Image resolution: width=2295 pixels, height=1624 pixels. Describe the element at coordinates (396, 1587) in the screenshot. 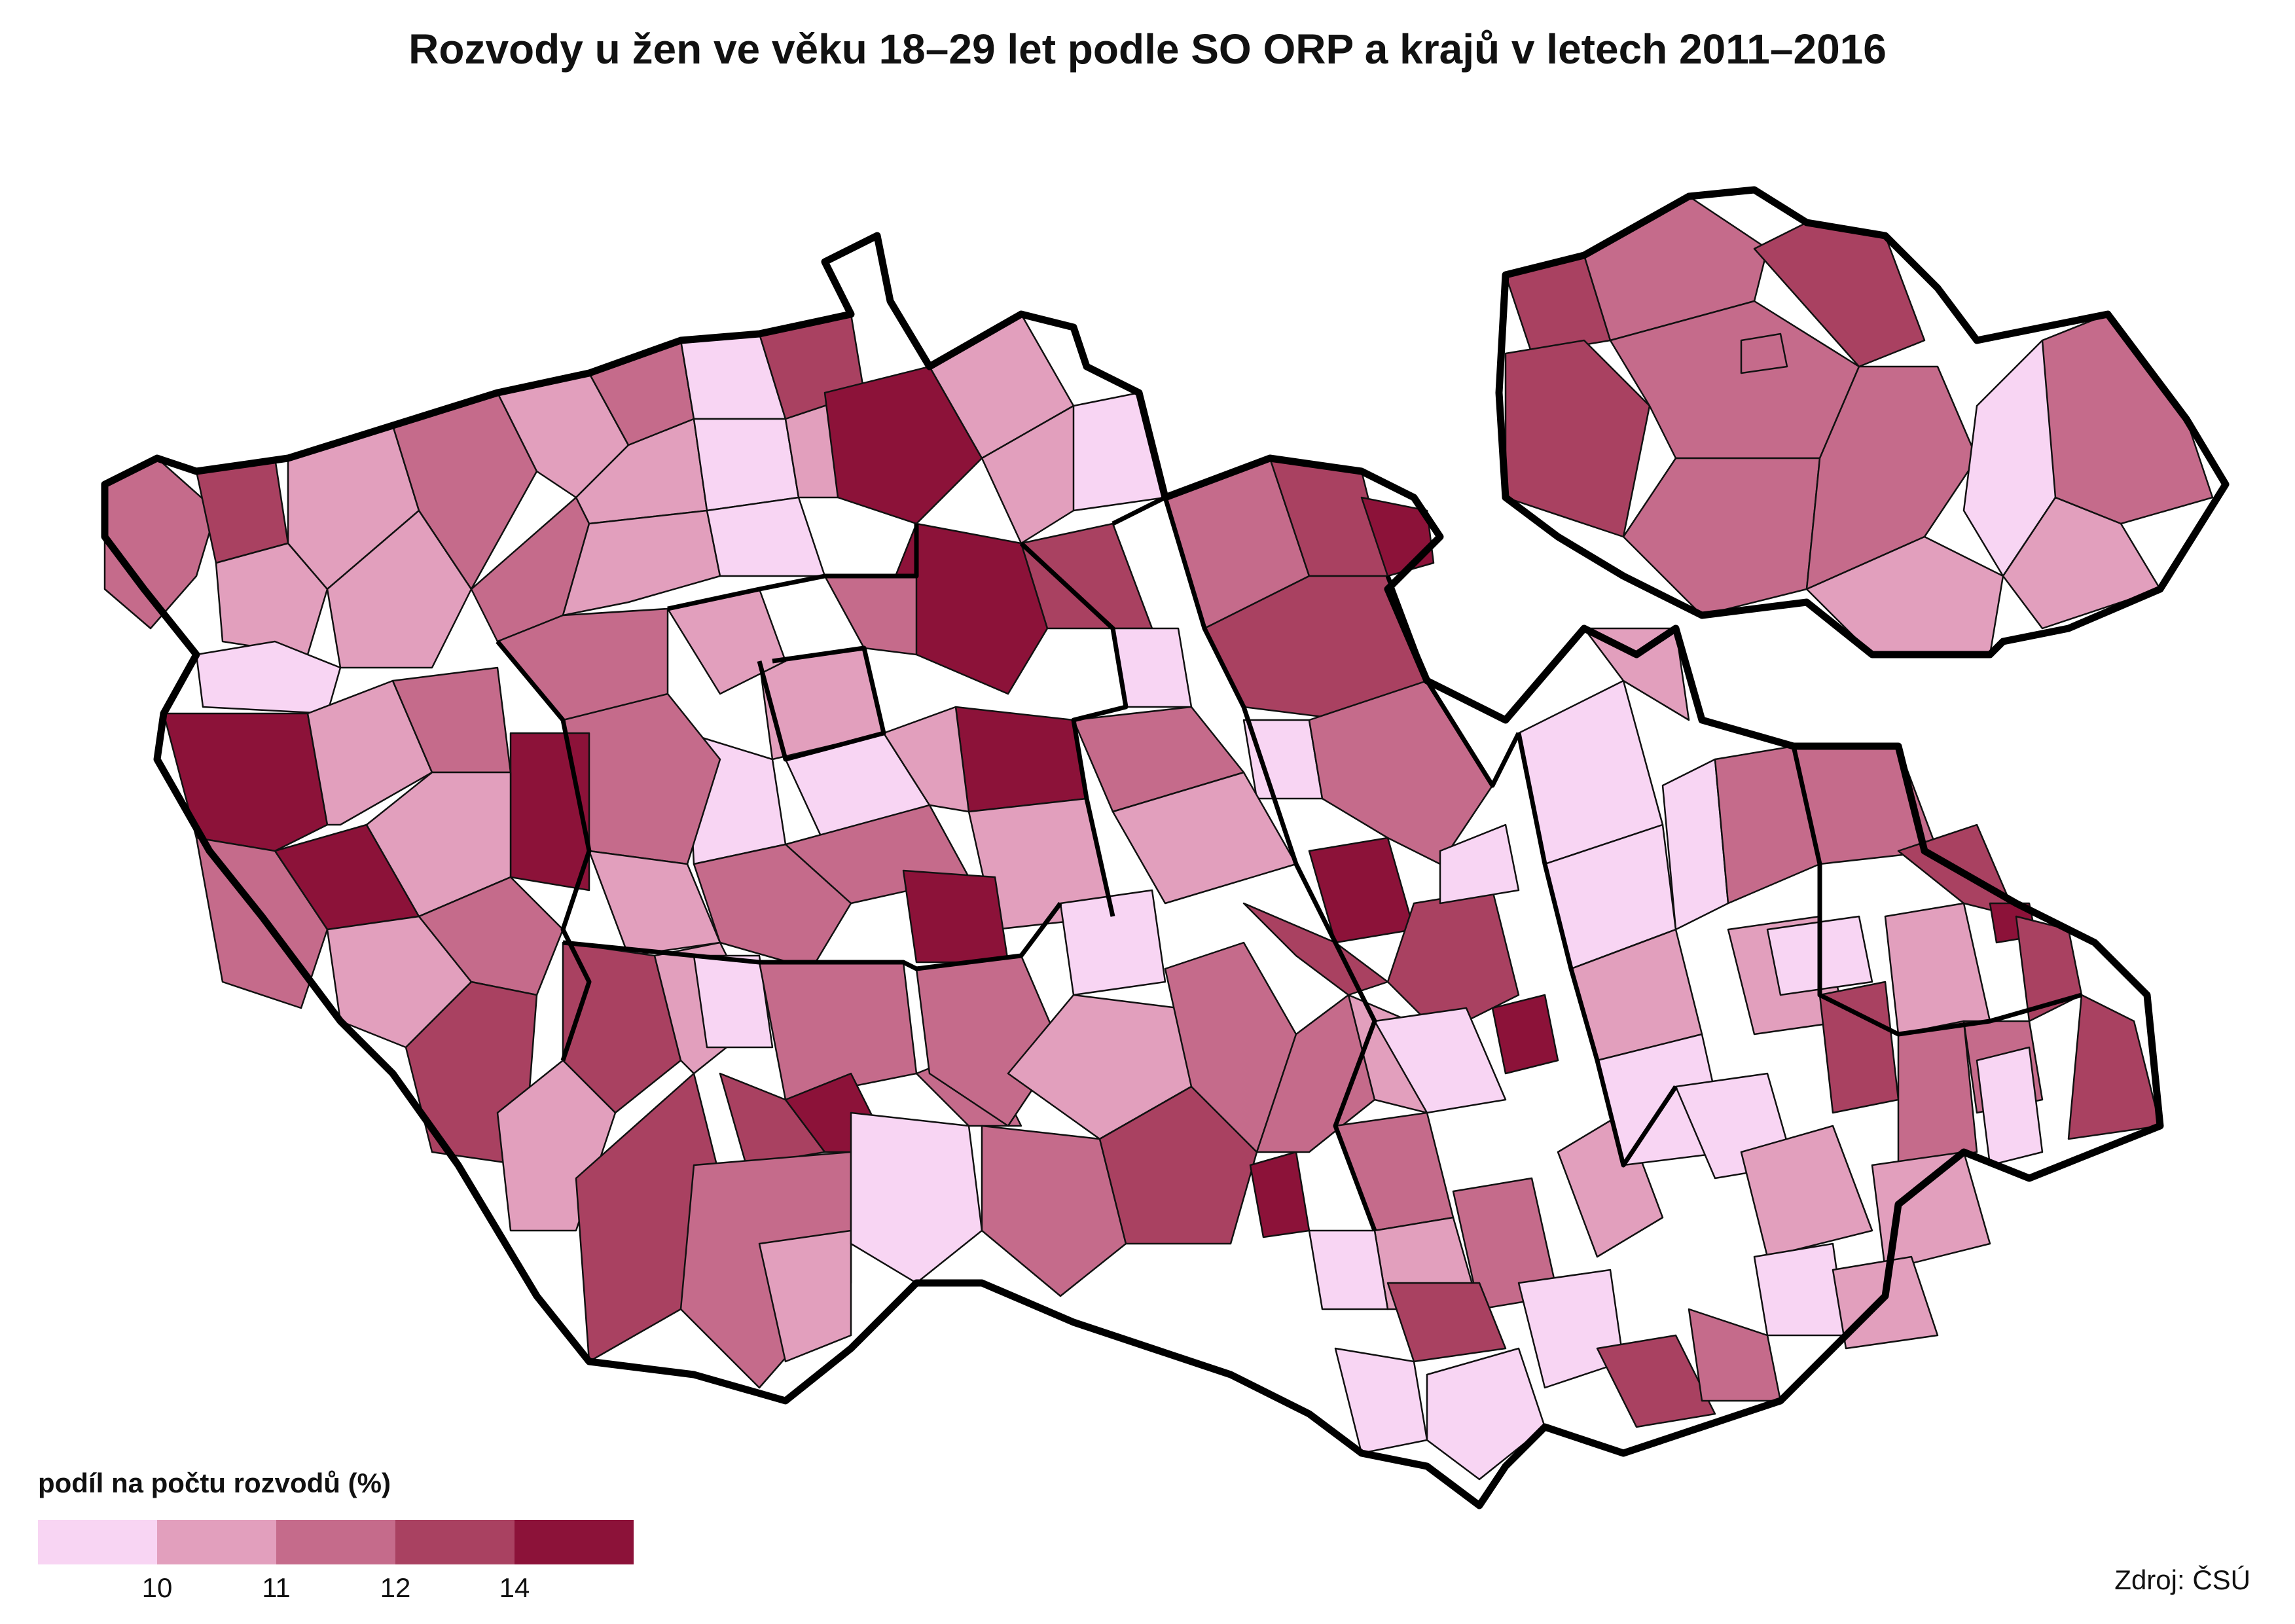

I see `legend-tick-label: 12` at that location.